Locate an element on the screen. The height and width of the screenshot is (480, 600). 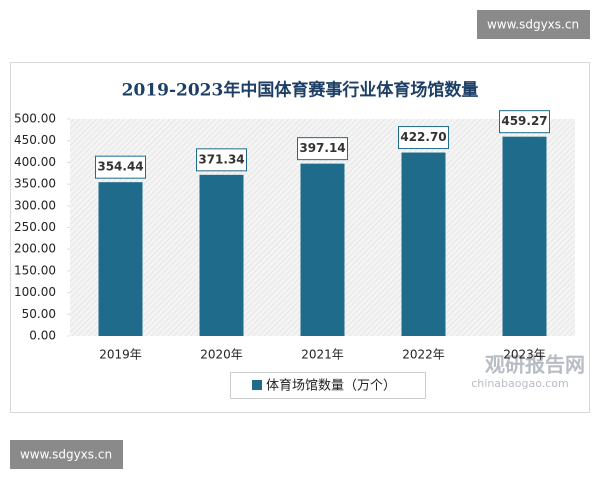
y-tick-label: 0.00 is located at coordinates (42, 336).